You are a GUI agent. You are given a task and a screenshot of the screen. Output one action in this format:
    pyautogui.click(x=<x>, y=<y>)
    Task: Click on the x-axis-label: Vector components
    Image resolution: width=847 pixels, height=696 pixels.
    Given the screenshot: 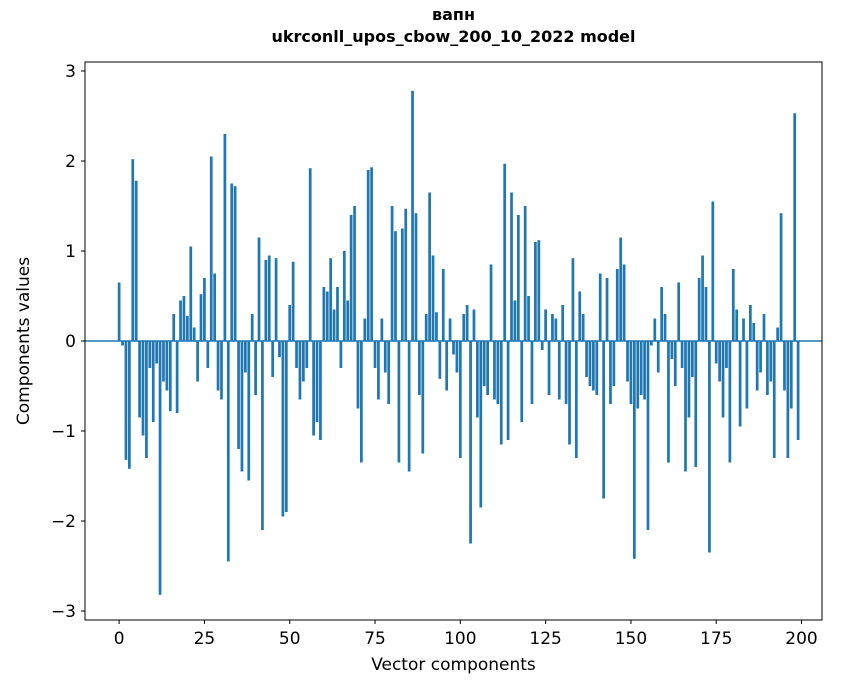 What is the action you would take?
    pyautogui.click(x=453, y=665)
    